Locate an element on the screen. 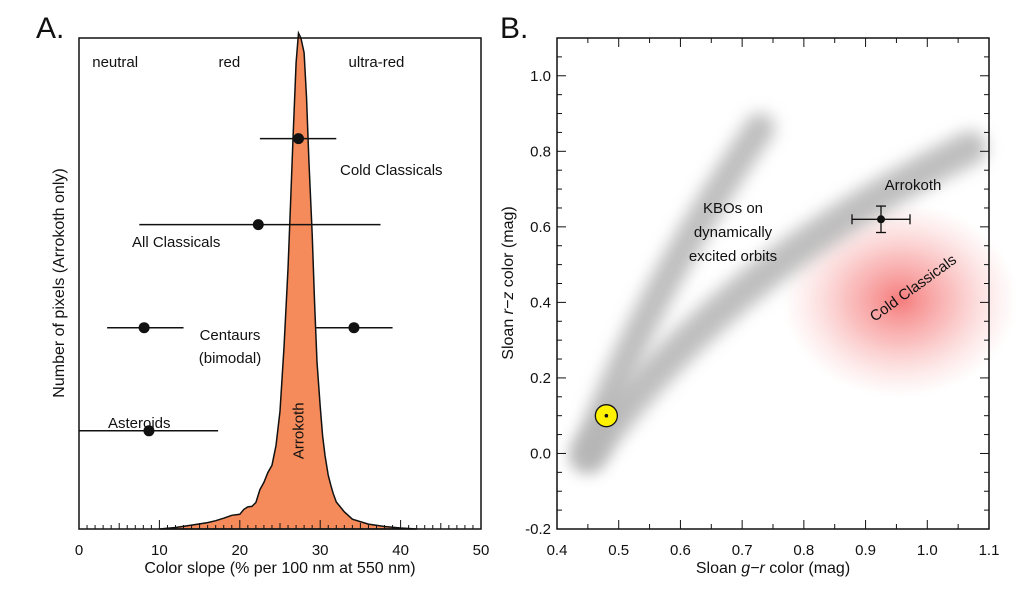 This screenshot has height=591, width=1024. y-tick-label: 0.2 is located at coordinates (540, 378).